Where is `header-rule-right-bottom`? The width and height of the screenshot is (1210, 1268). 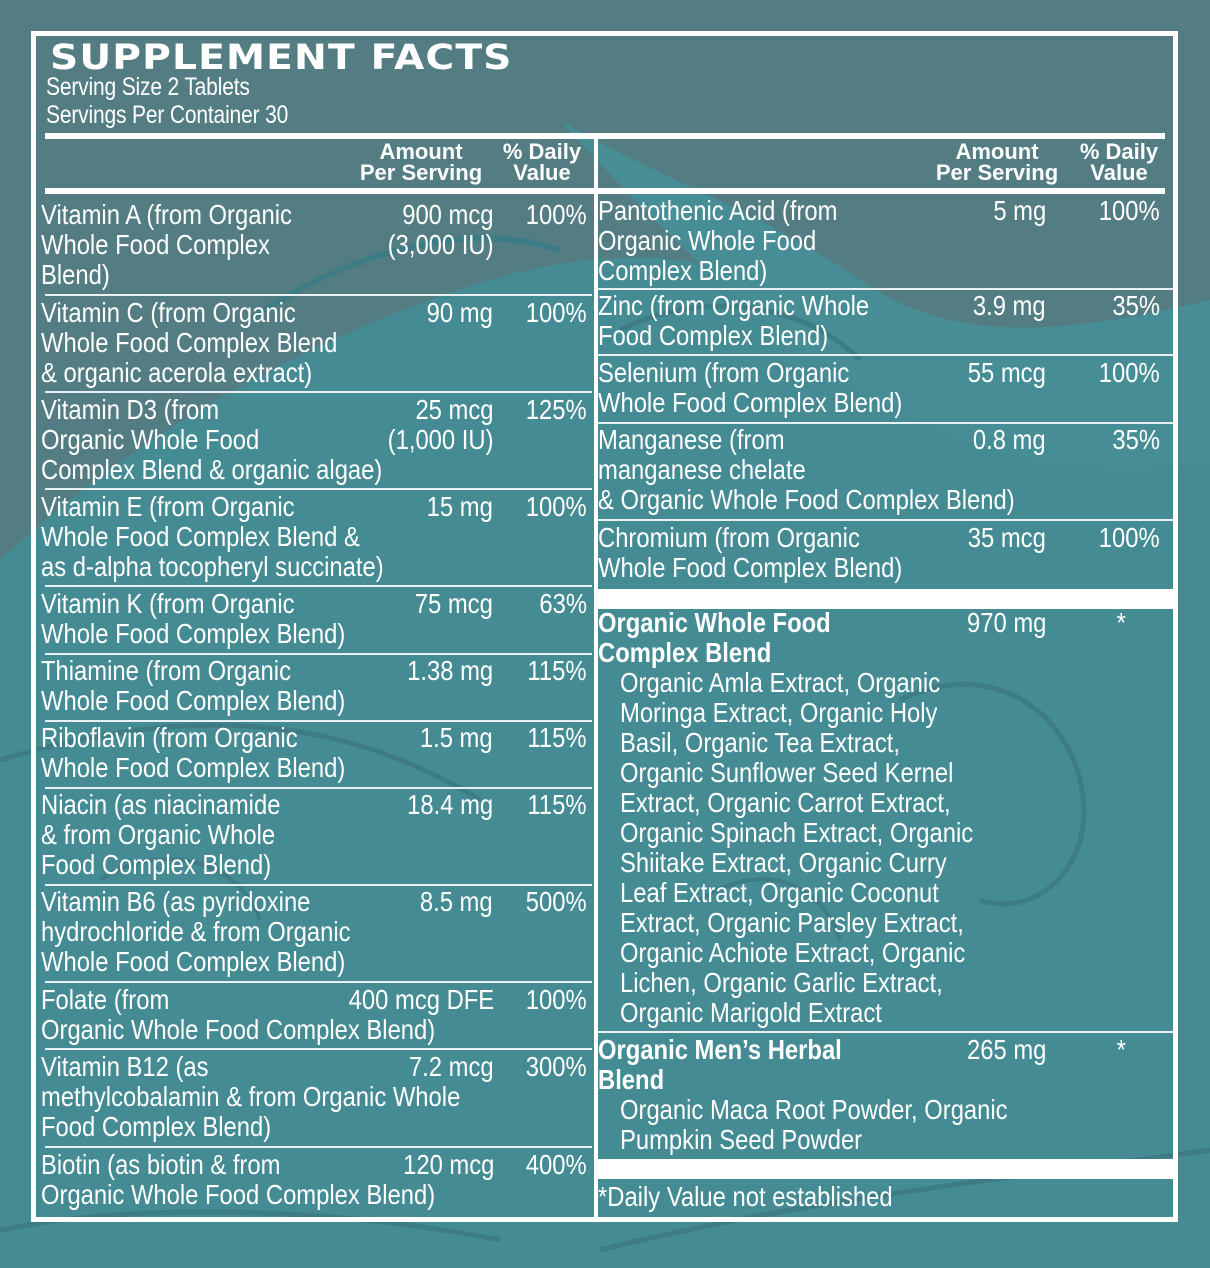
header-rule-right-bottom is located at coordinates (881, 191).